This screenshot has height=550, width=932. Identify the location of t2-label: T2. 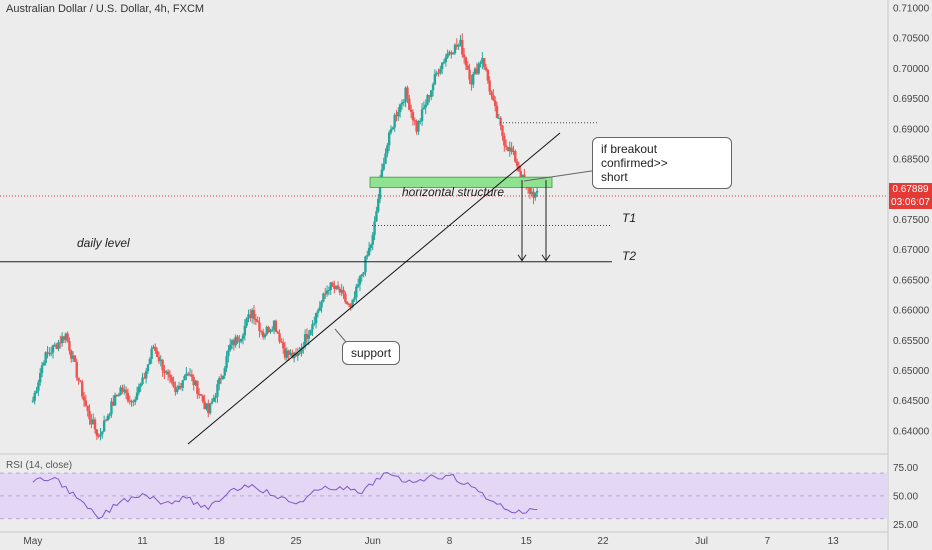
(629, 256).